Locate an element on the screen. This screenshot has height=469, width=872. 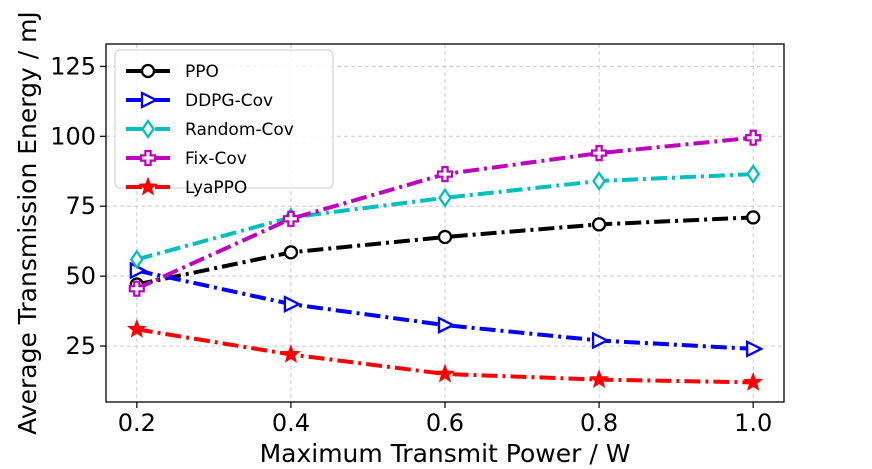
y-tick-label: 25 is located at coordinates (80, 346).